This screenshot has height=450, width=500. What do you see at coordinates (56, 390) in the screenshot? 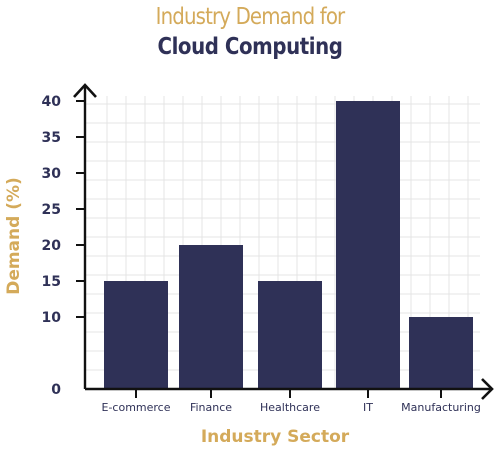
I see `y-tick-label: 0` at bounding box center [56, 390].